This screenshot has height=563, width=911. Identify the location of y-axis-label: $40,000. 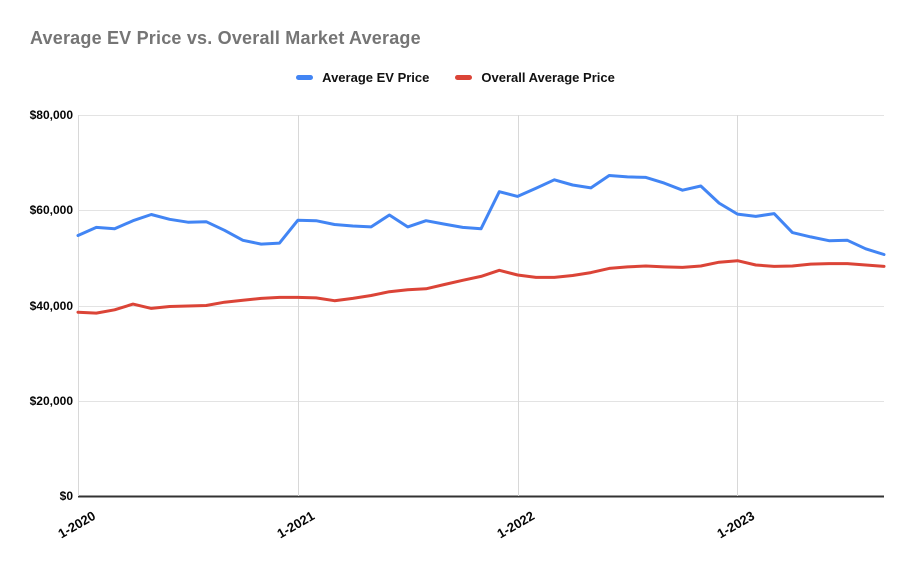
(51, 305).